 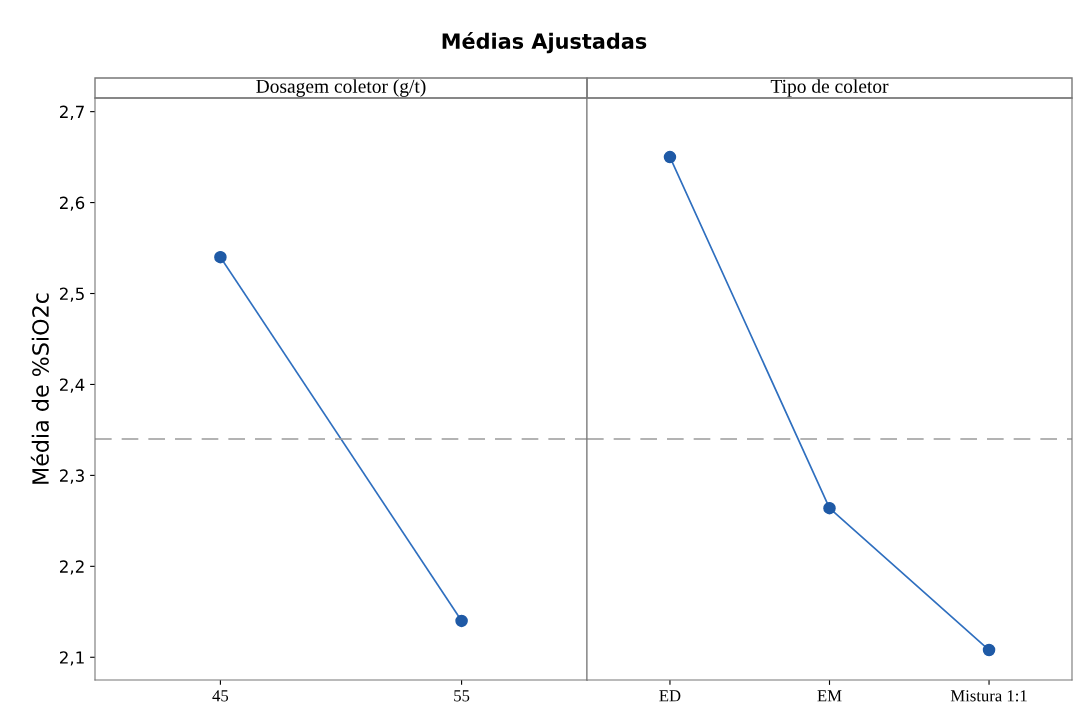 What do you see at coordinates (71, 658) in the screenshot?
I see `y-tick-label: 2,1` at bounding box center [71, 658].